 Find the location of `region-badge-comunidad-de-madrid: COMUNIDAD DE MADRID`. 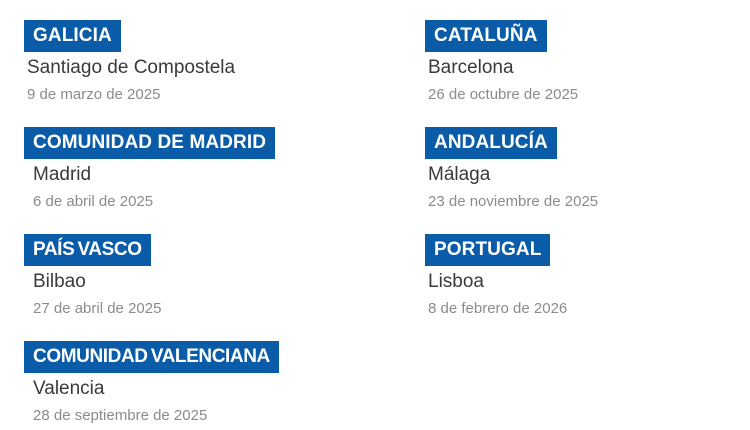

region-badge-comunidad-de-madrid: COMUNIDAD DE MADRID is located at coordinates (150, 143).